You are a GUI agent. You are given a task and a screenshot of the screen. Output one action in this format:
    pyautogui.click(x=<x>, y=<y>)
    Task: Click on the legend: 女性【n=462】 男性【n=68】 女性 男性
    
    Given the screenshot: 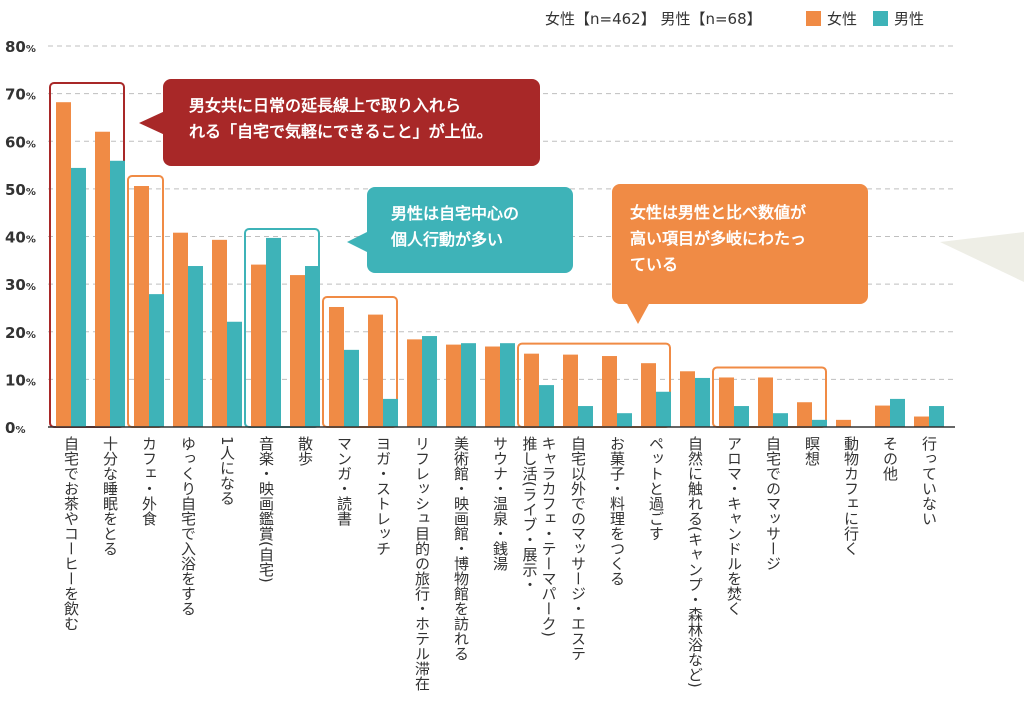 What is the action you would take?
    pyautogui.click(x=734, y=19)
    